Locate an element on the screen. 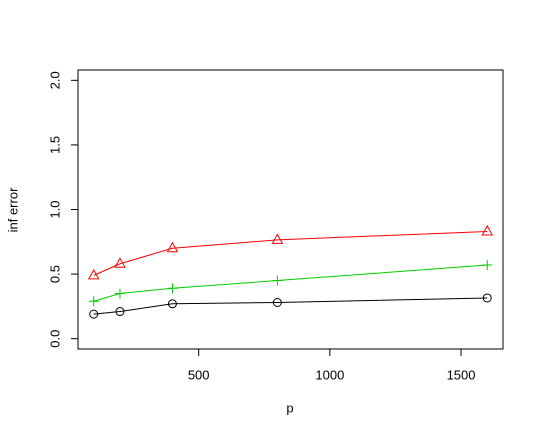  x-axis-label: p is located at coordinates (289, 407).